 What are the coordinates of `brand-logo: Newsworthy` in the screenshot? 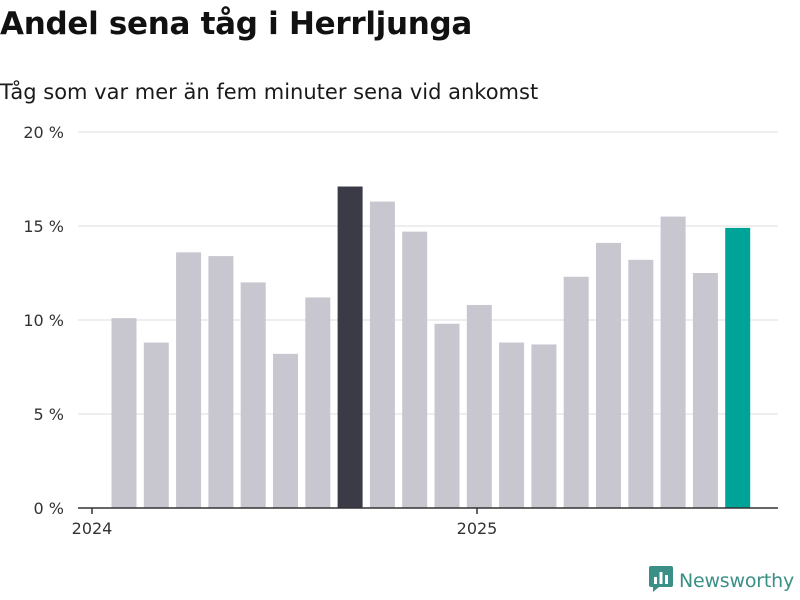 It's located at (721, 581).